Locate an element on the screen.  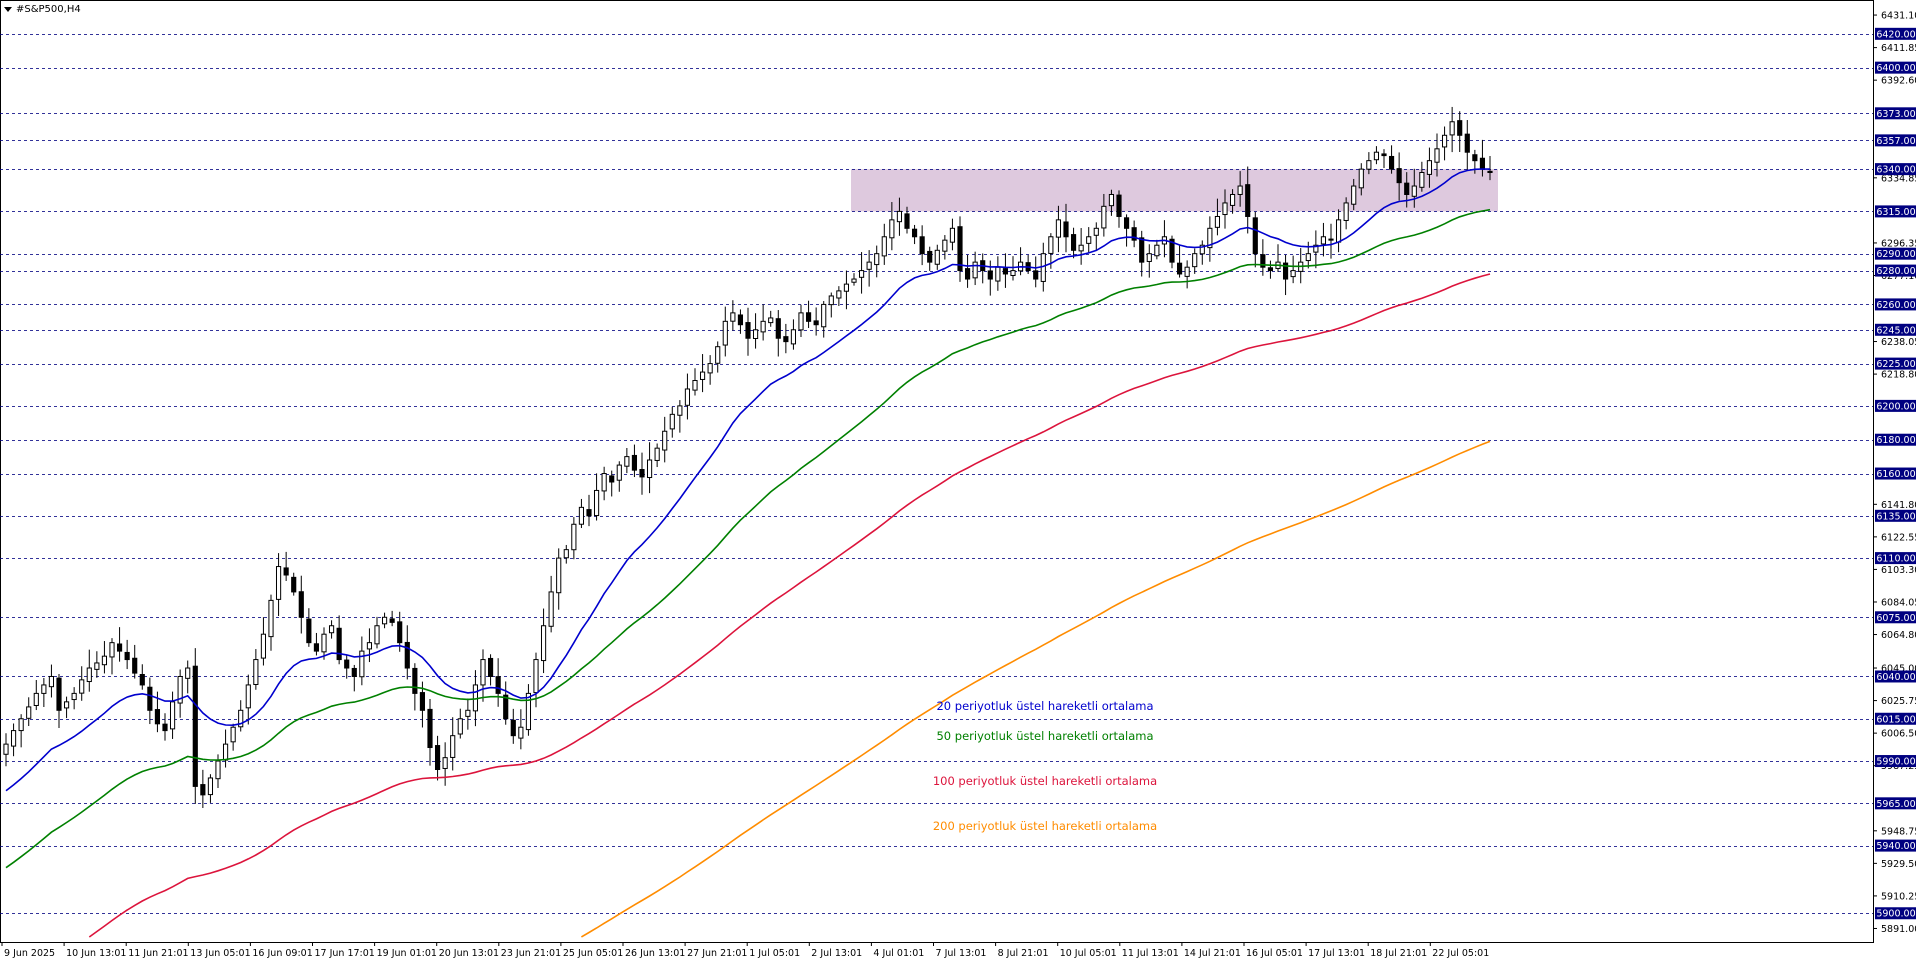
level-label-14: 6135.00 is located at coordinates (1895, 516).